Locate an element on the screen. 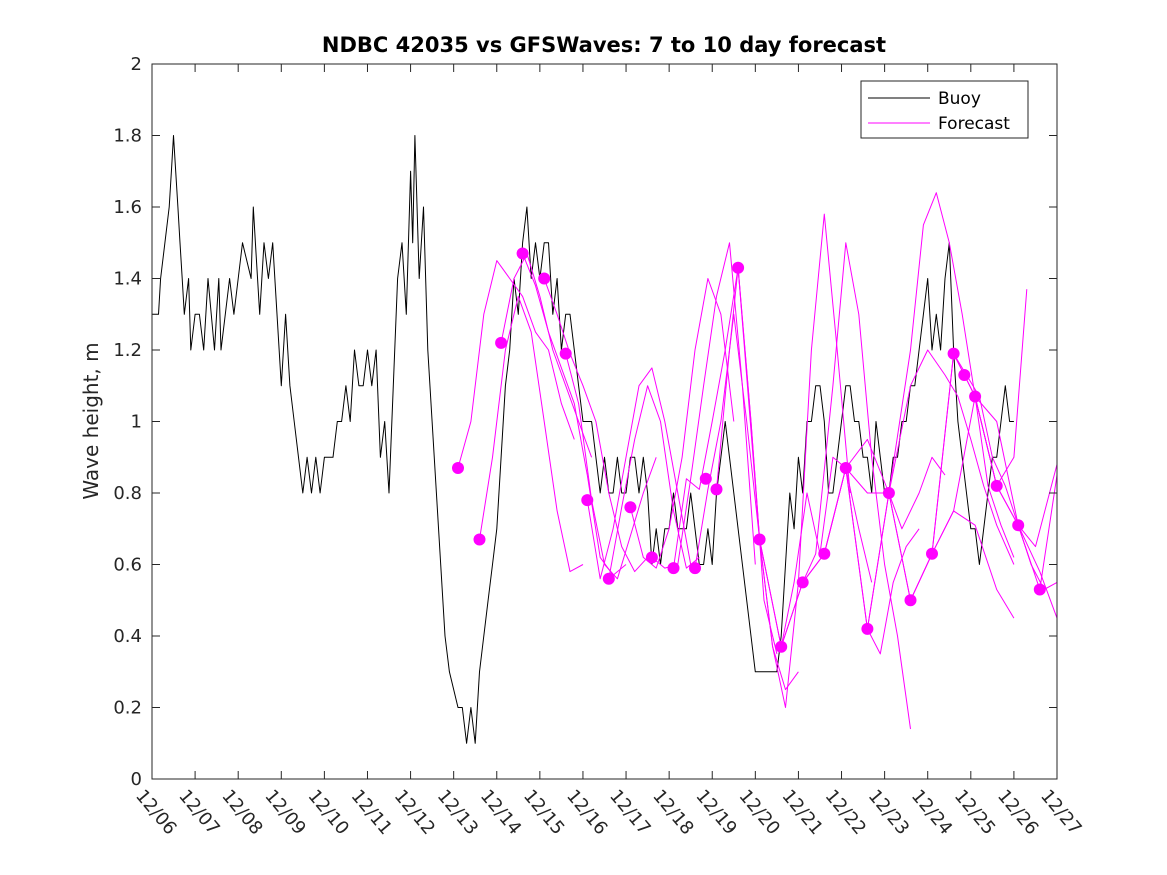  y-tick-label-3: 0.6 is located at coordinates (127, 565).